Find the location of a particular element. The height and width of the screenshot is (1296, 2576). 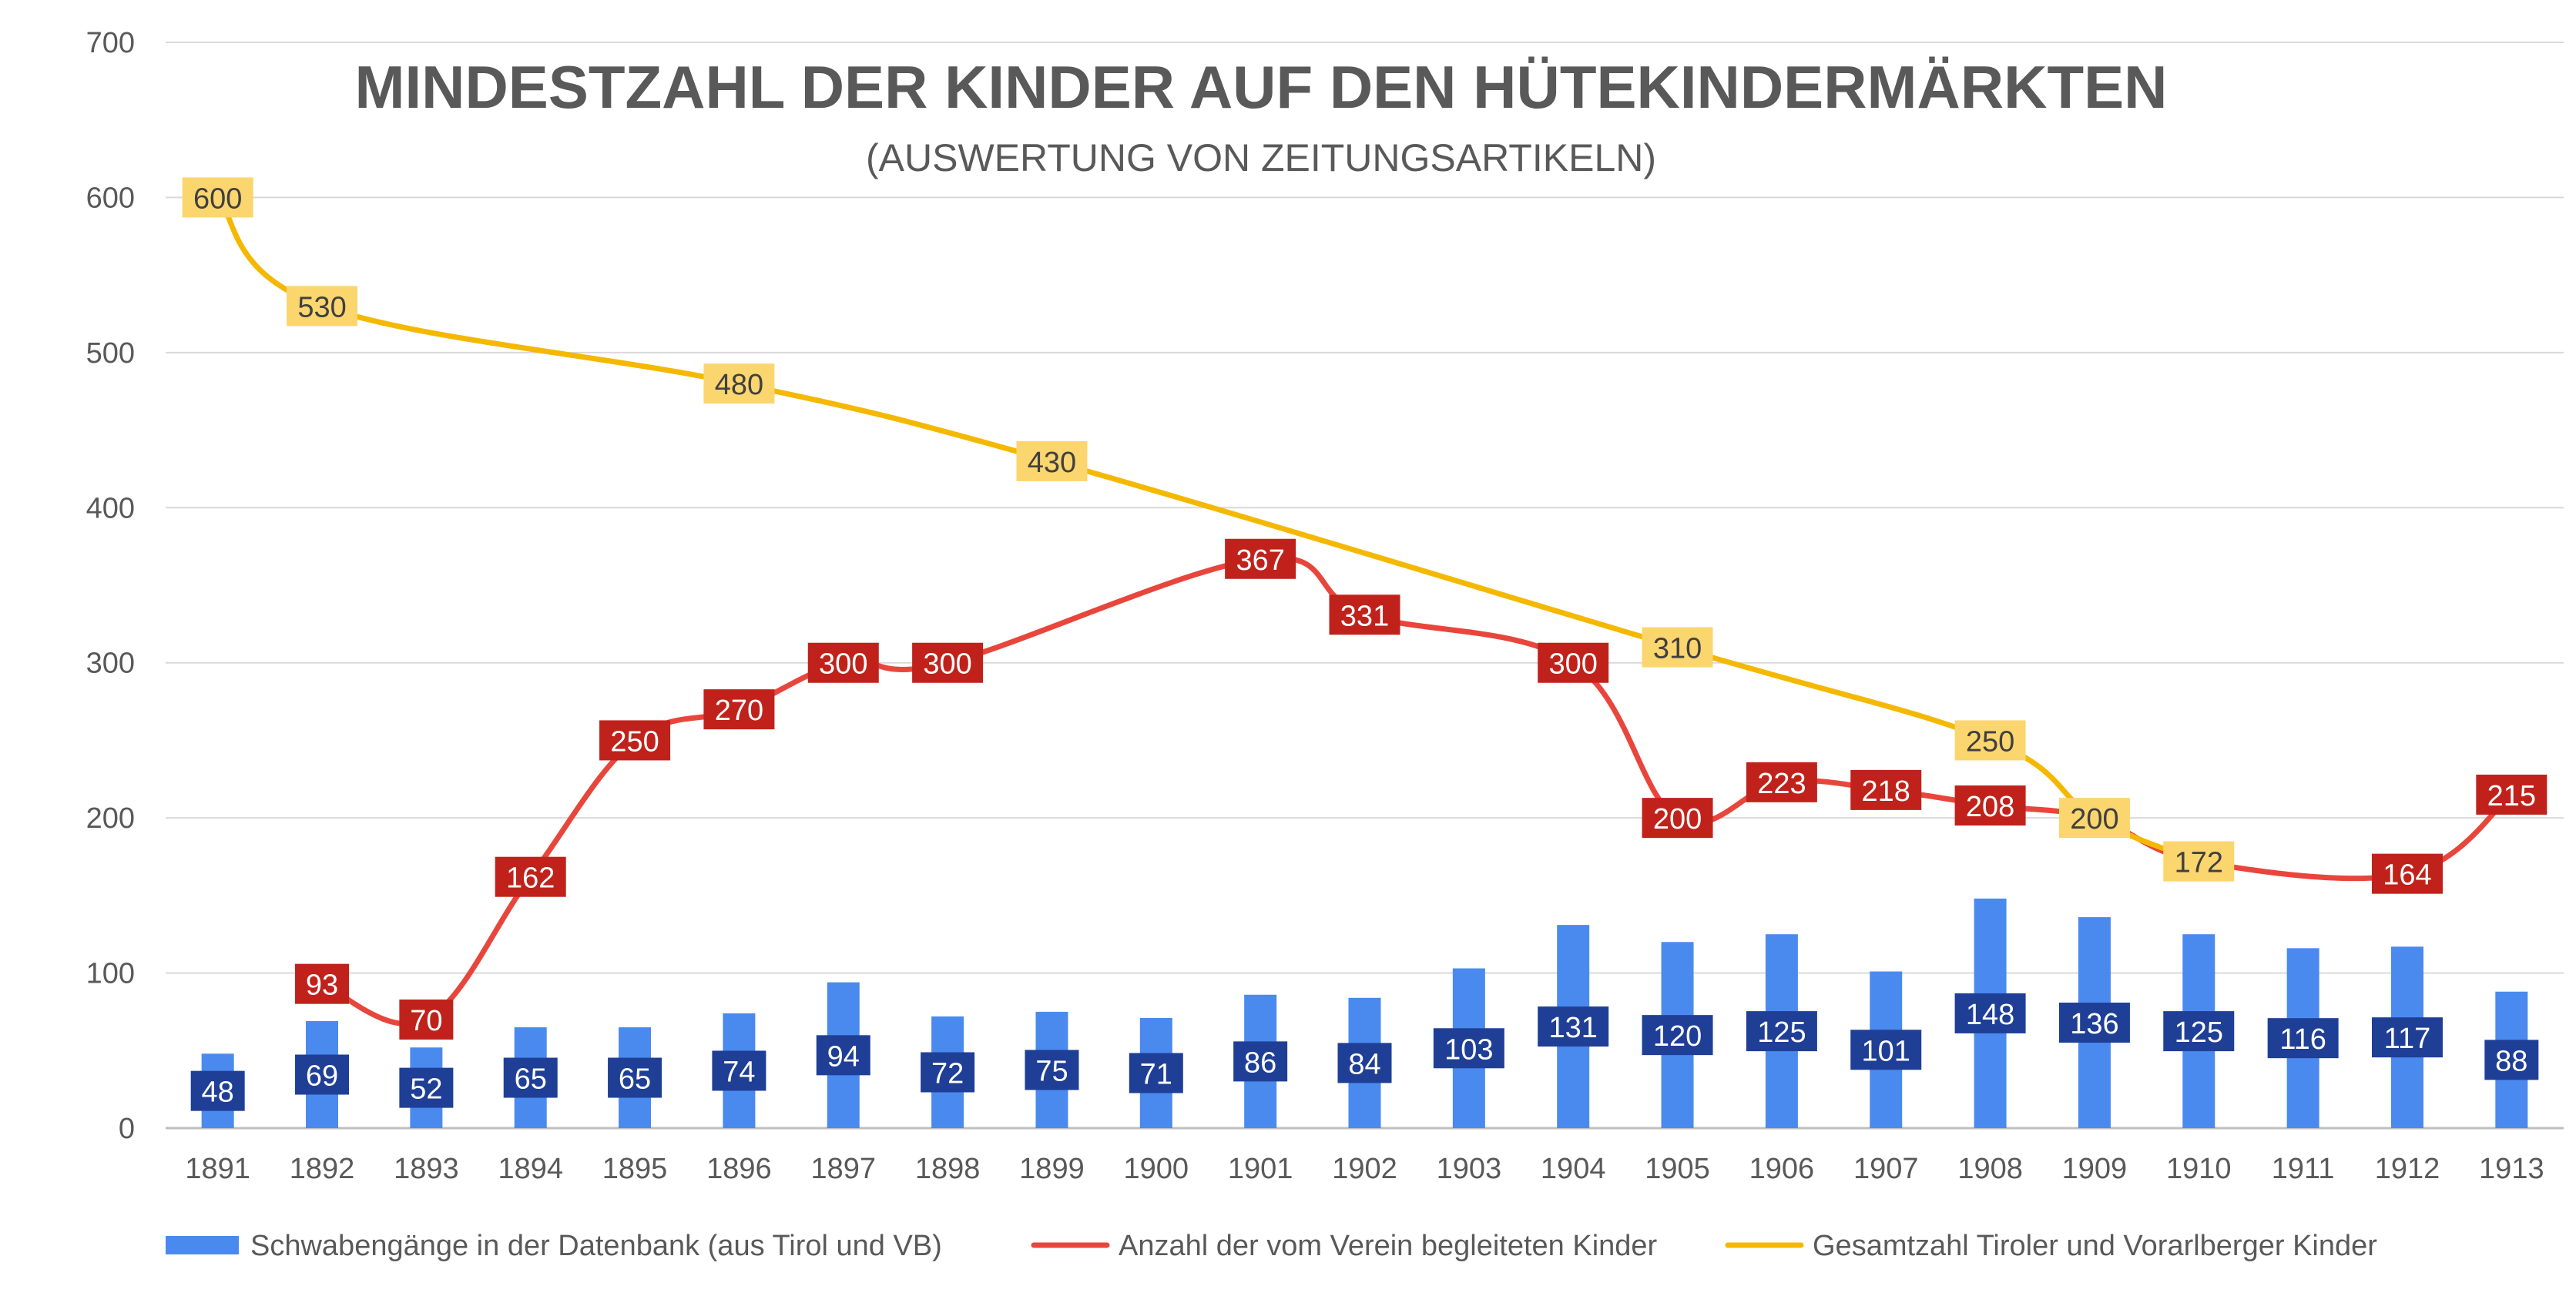

line-data-label: 600 is located at coordinates (217, 199).